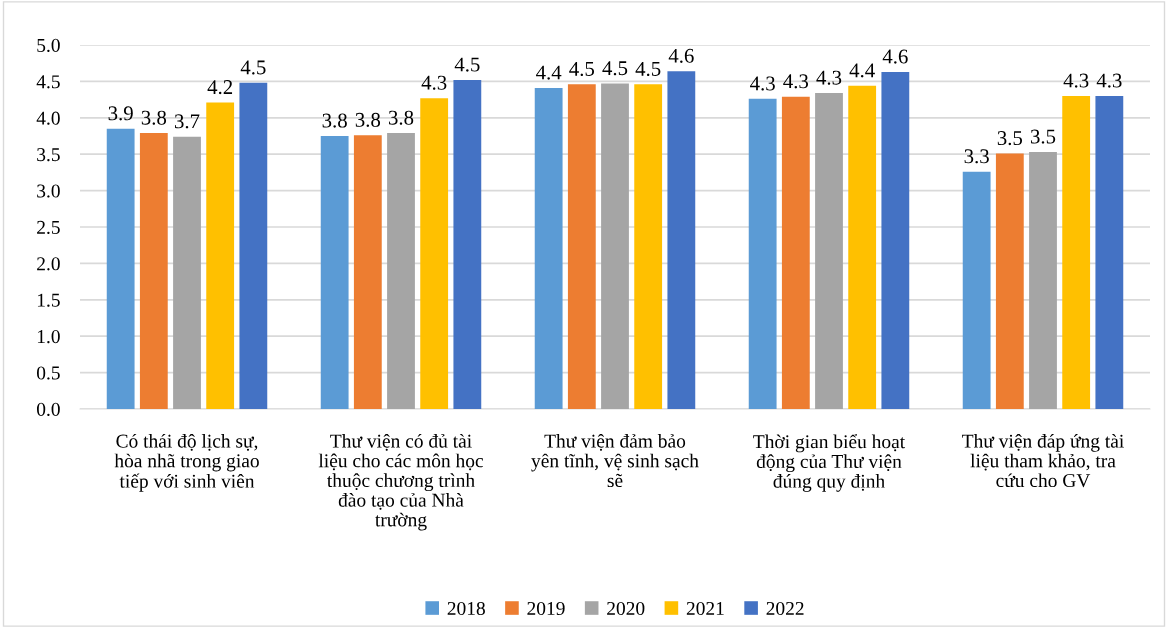  I want to click on y-tick-label: 2.0, so click(48, 264).